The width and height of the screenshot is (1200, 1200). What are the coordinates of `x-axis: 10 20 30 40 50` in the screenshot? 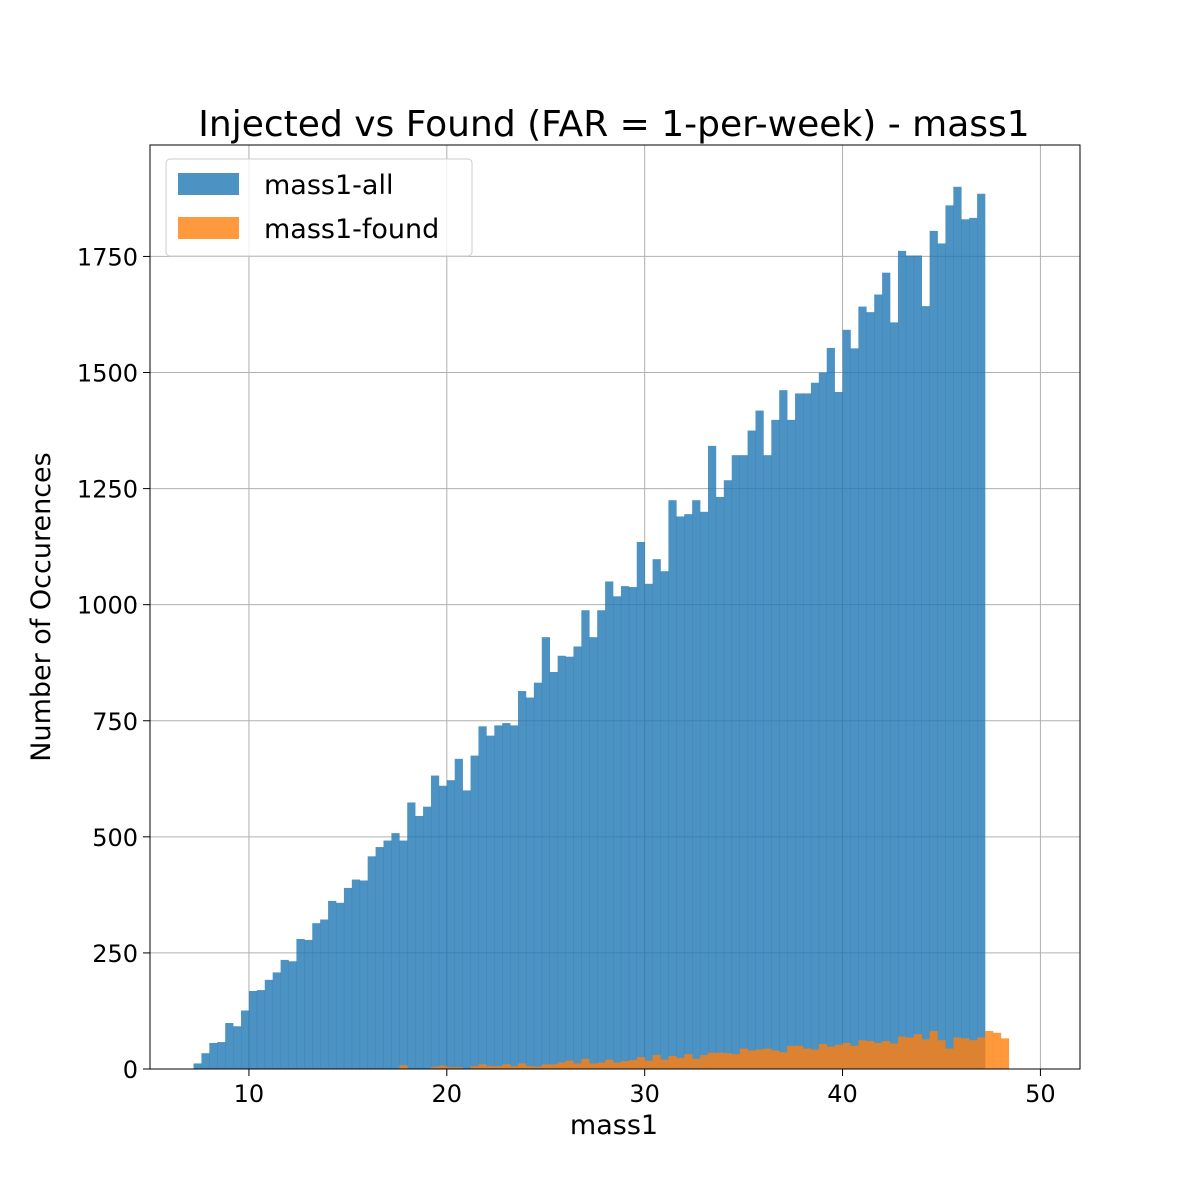 It's located at (645, 1088).